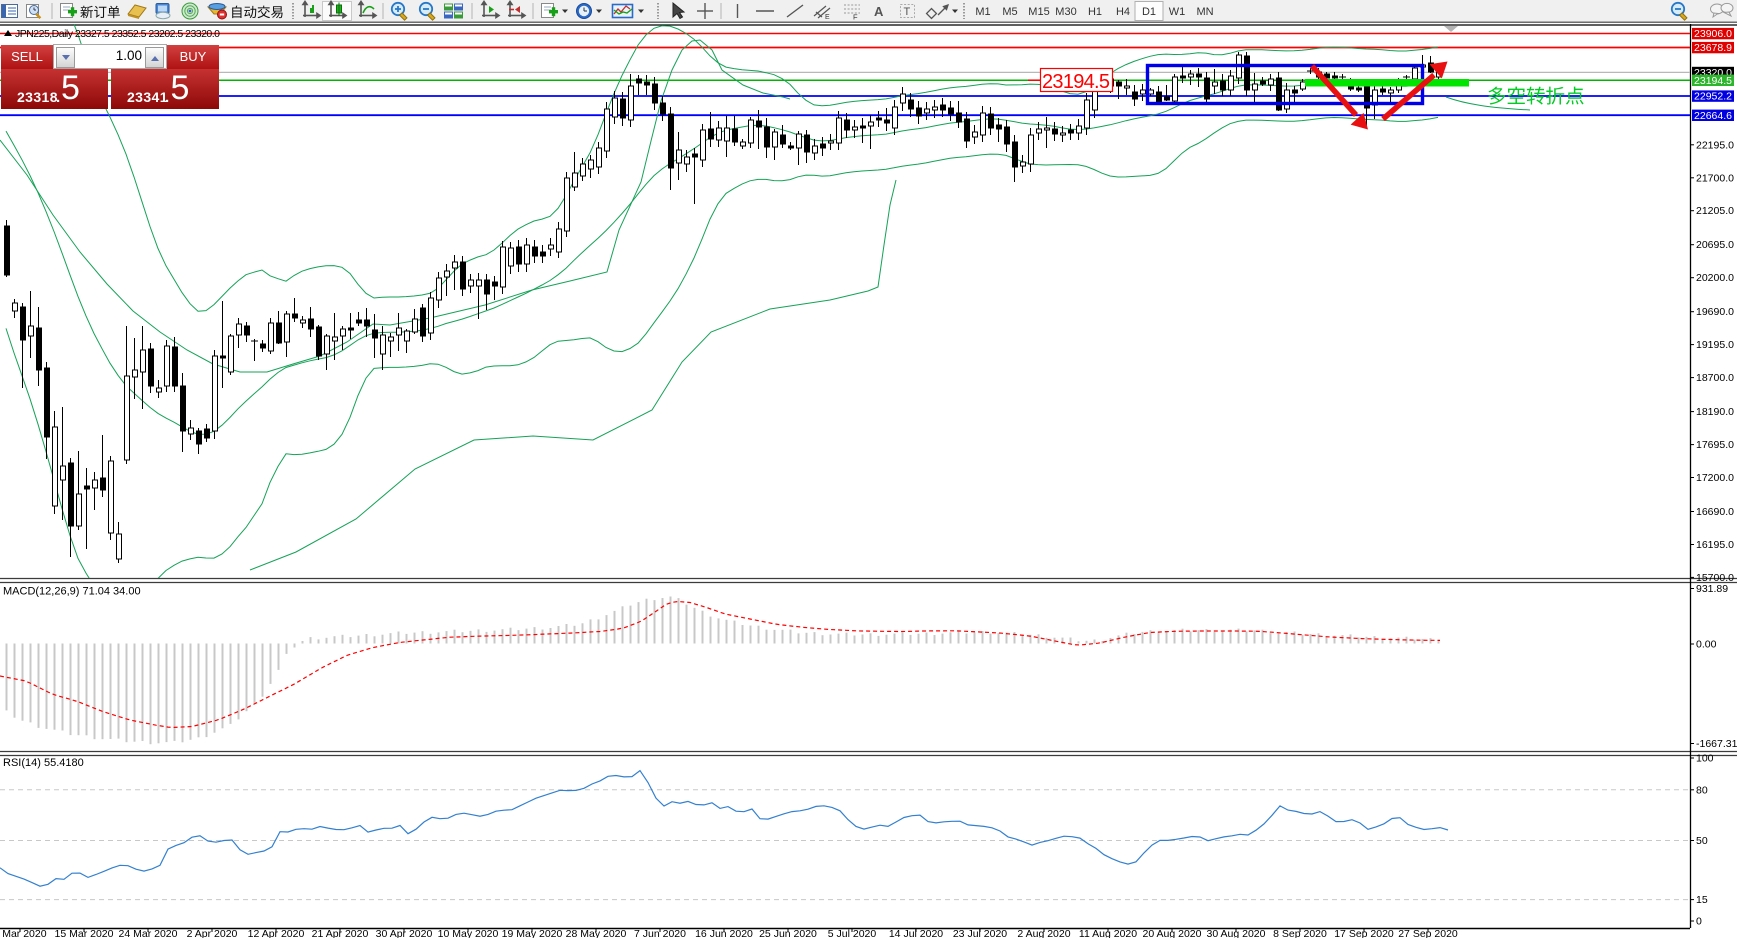  Describe the element at coordinates (1428, 933) in the screenshot. I see `svg-text: 27 Sep 2020` at that location.